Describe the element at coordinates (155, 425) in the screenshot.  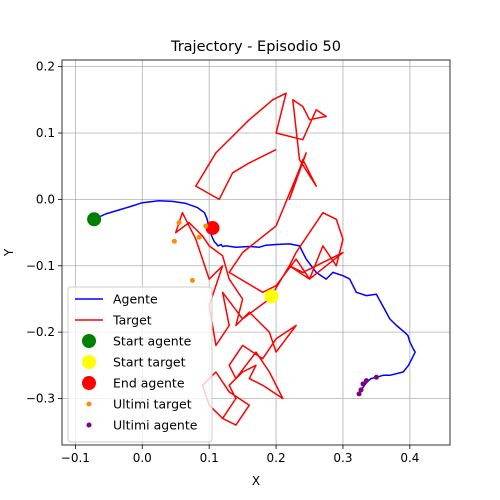
I see `legend-label-ultimi-agente: Ultimi agente` at that location.